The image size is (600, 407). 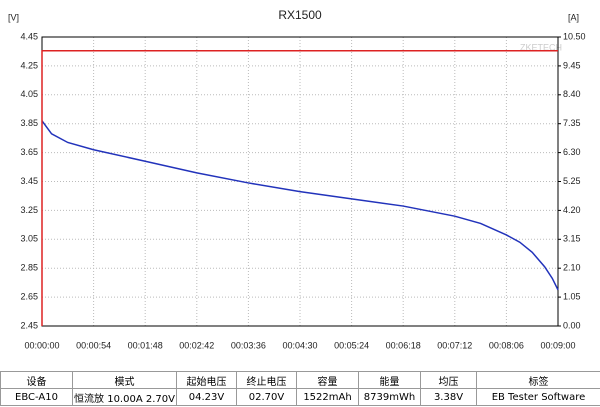 I want to click on y-axis-label: [V], so click(x=13, y=17).